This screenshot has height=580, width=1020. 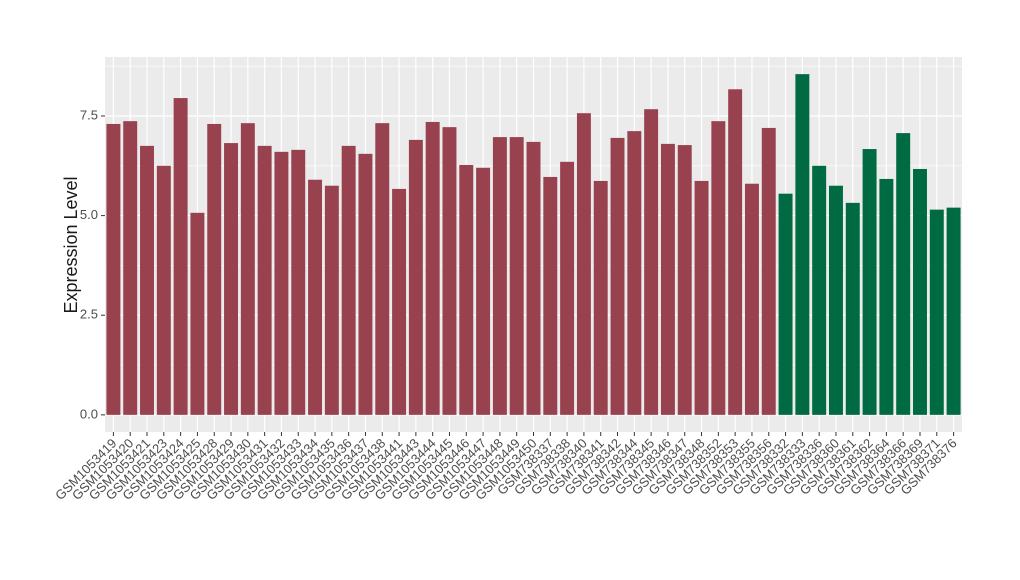 What do you see at coordinates (89, 214) in the screenshot?
I see `y-tick-label: 5.0` at bounding box center [89, 214].